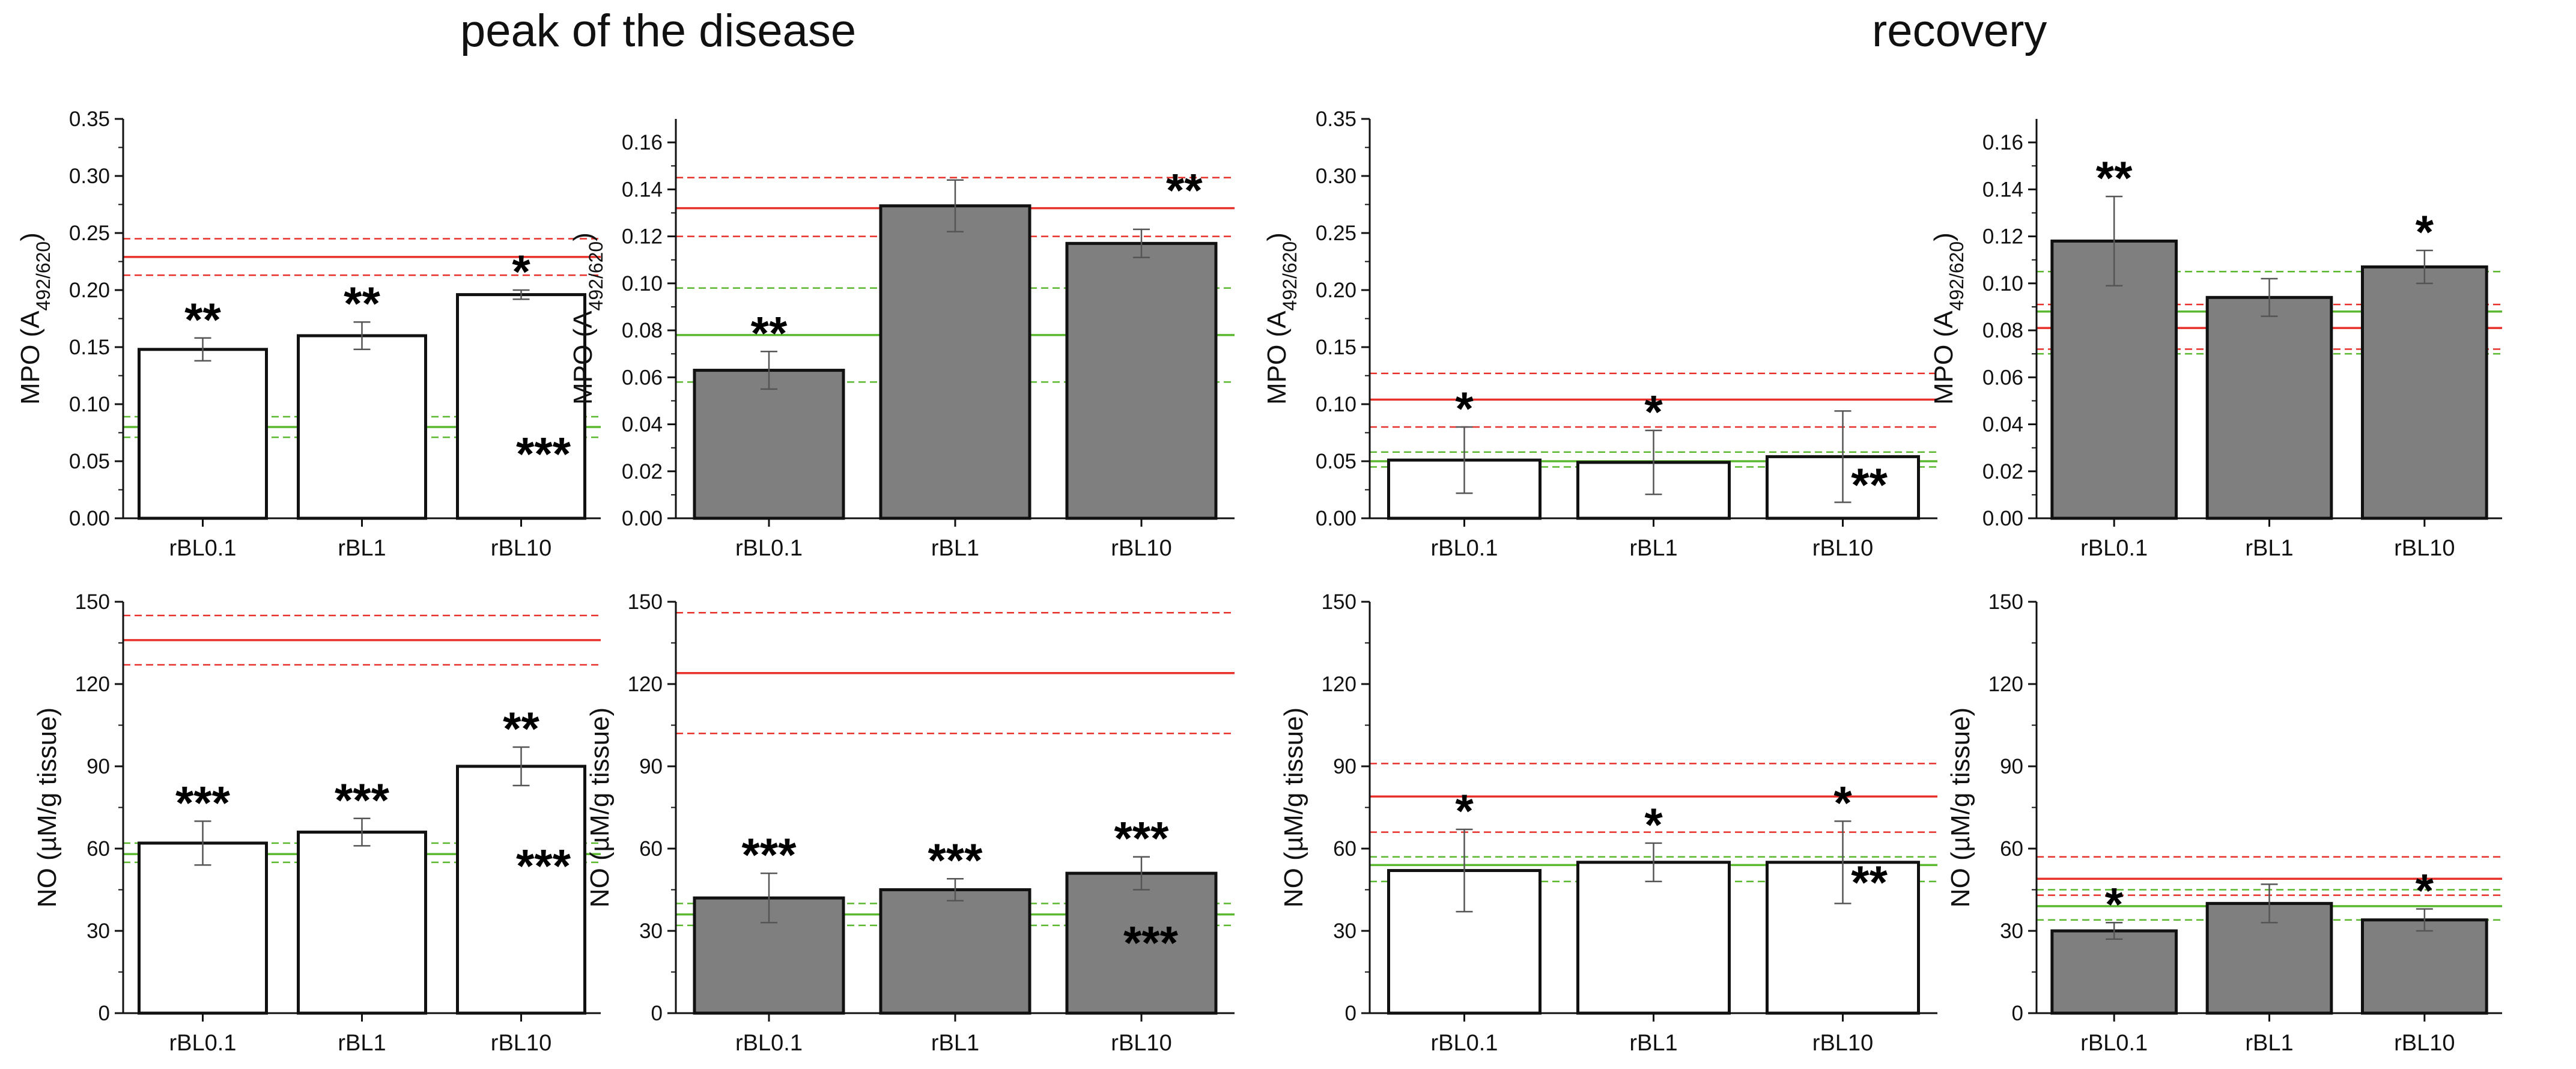 This screenshot has height=1069, width=2576. Describe the element at coordinates (658, 30) in the screenshot. I see `section-title-peak: peak of the disease` at that location.